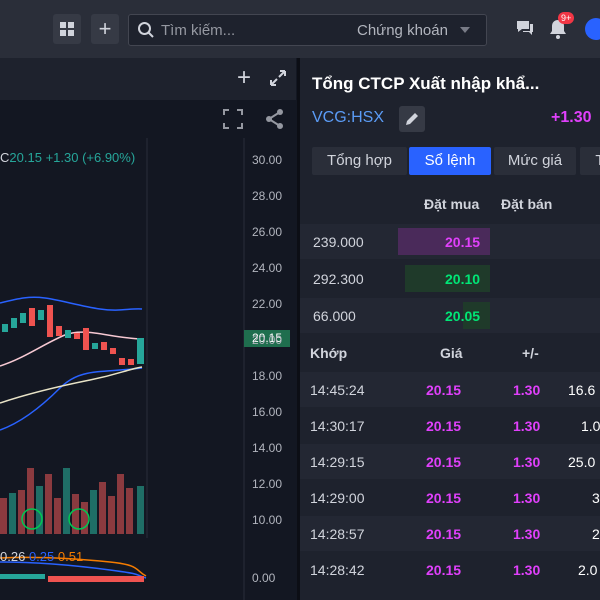 This screenshot has height=600, width=600. I want to click on bid-volume: 292.300, so click(338, 279).